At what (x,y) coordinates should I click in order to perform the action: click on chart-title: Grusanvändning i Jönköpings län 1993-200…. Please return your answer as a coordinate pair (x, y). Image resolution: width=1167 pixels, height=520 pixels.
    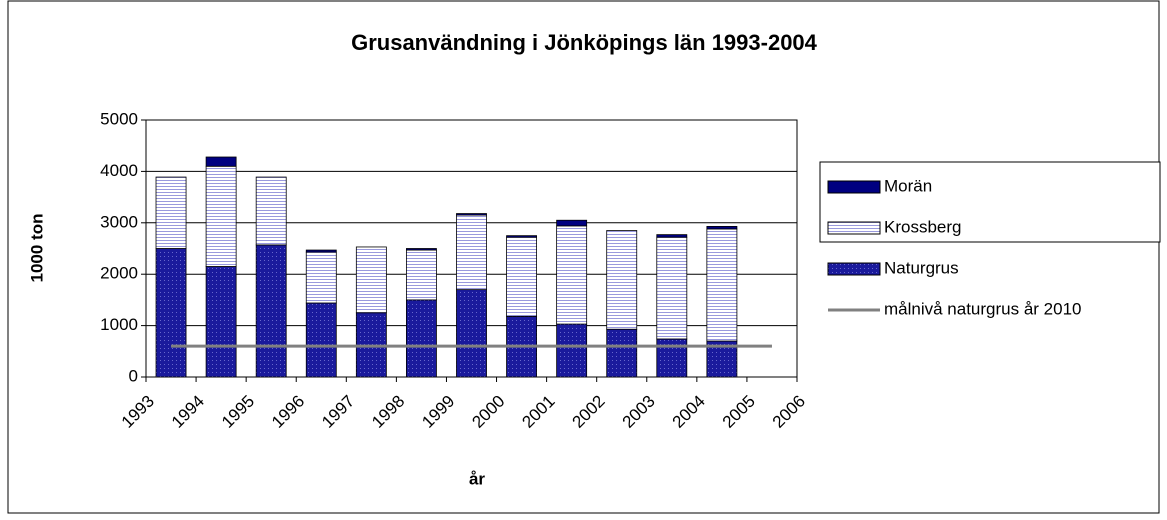
    Looking at the image, I should click on (584, 42).